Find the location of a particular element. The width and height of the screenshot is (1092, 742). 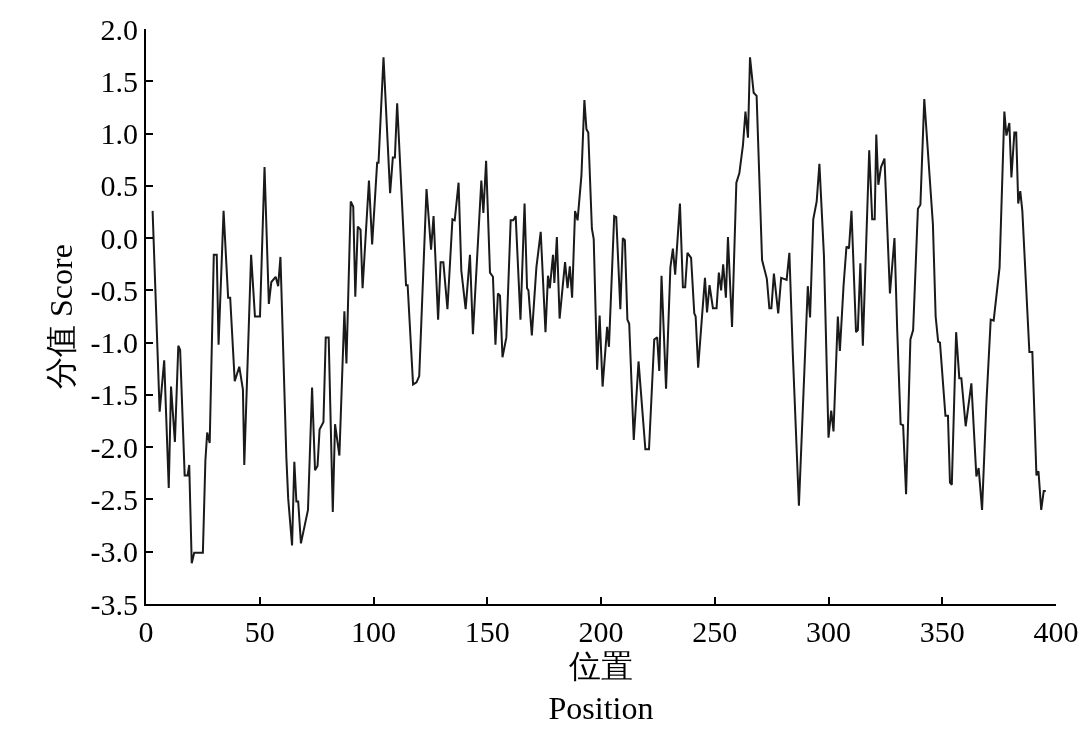

x-tick-label: 100 is located at coordinates (373, 631).